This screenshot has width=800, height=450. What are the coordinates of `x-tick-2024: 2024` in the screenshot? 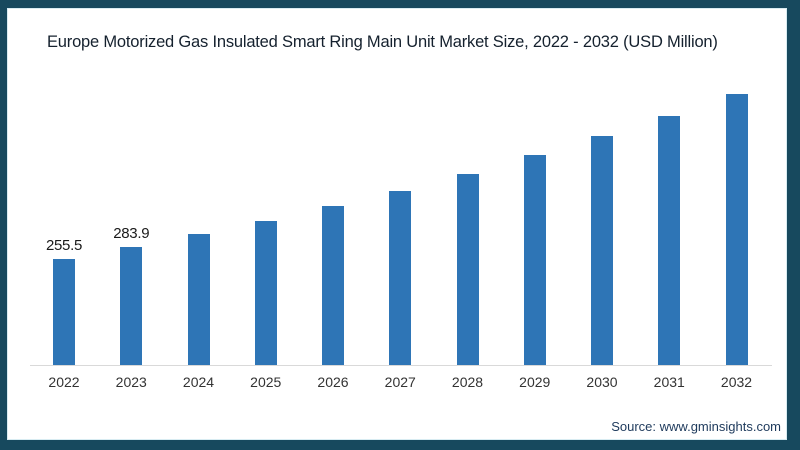 It's located at (198, 382).